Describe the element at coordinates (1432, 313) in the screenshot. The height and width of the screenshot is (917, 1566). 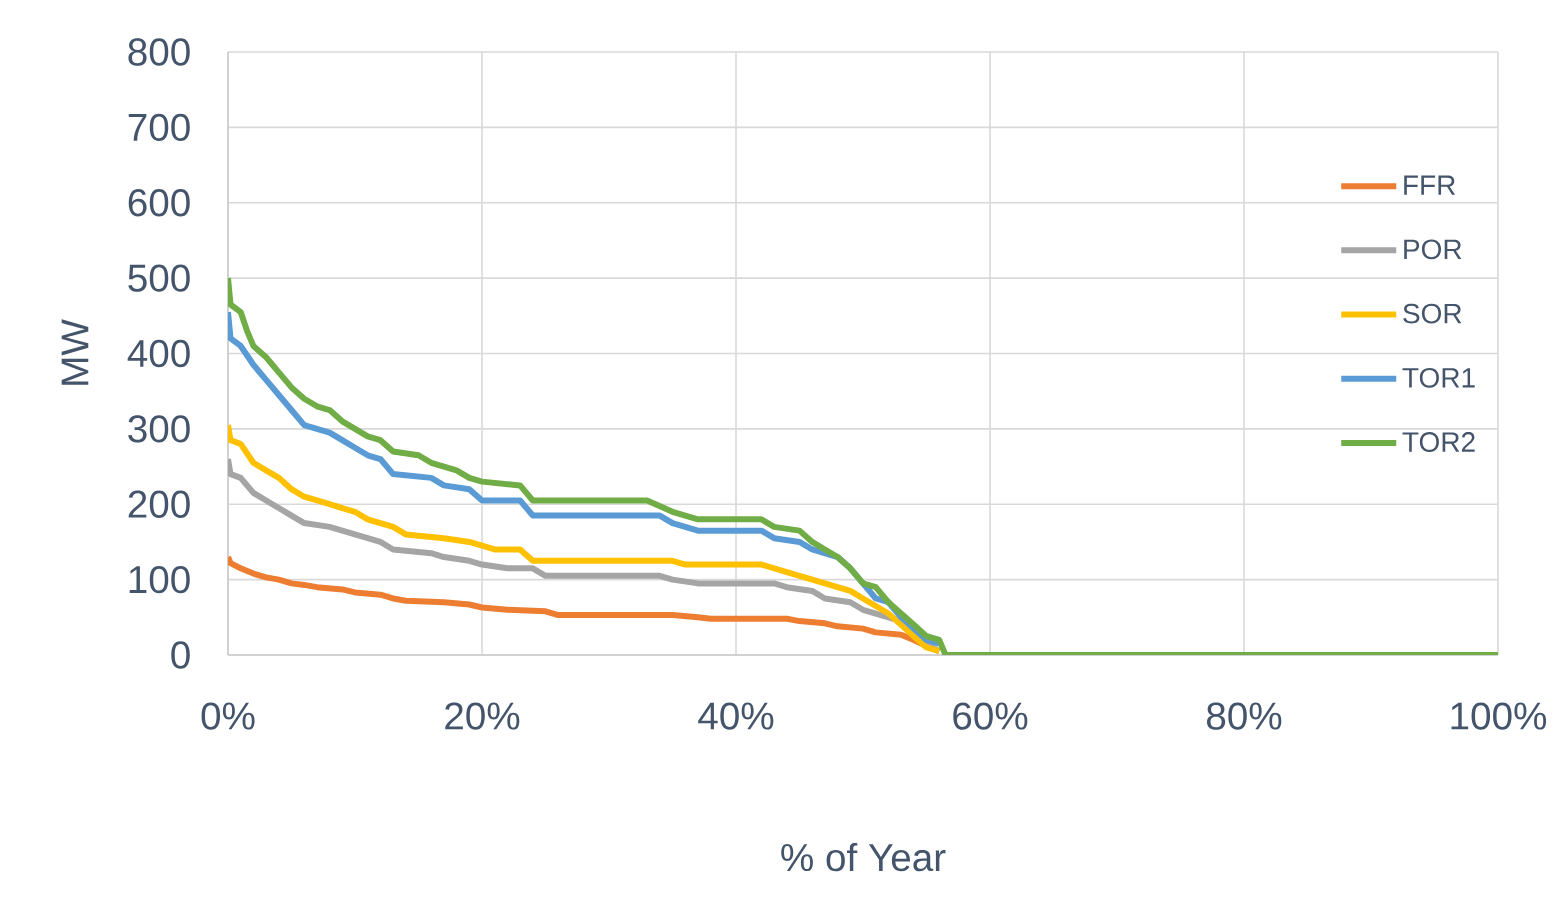
I see `legend-label: SOR` at that location.